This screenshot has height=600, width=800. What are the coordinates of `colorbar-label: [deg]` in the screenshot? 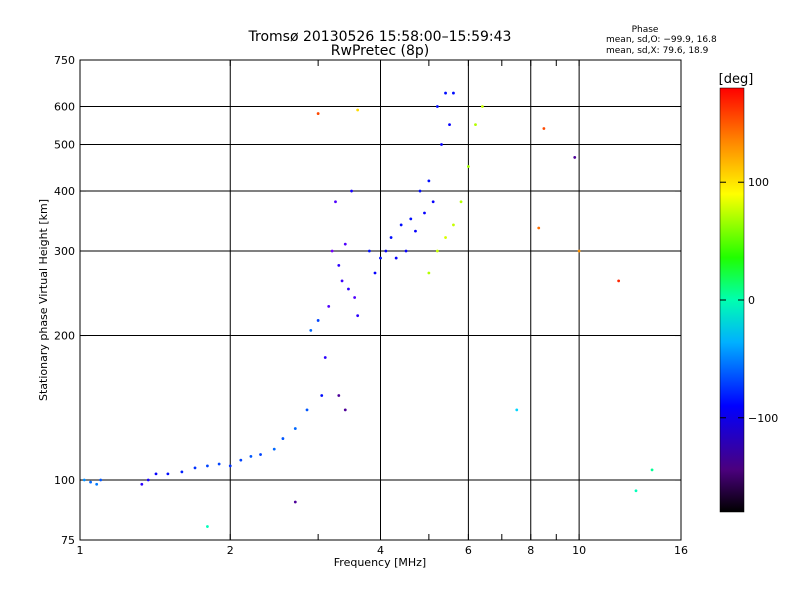 It's located at (736, 79).